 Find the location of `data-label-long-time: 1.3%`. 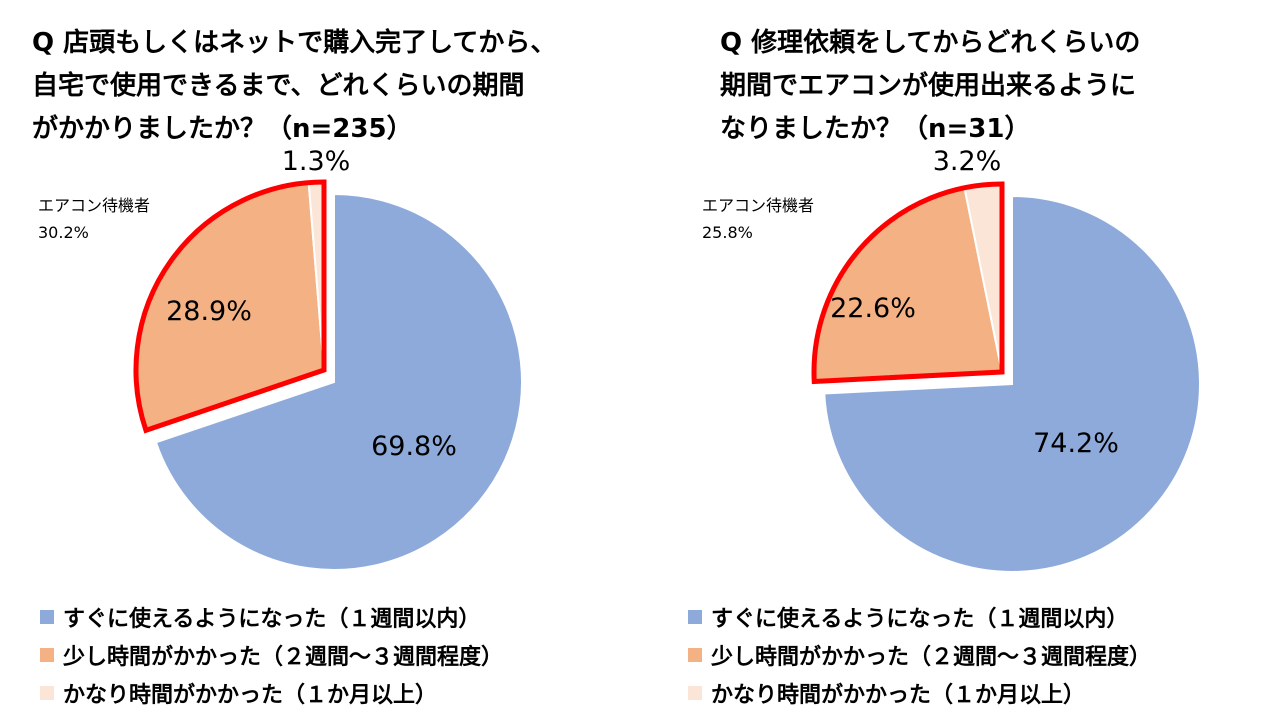

data-label-long-time: 1.3% is located at coordinates (316, 161).